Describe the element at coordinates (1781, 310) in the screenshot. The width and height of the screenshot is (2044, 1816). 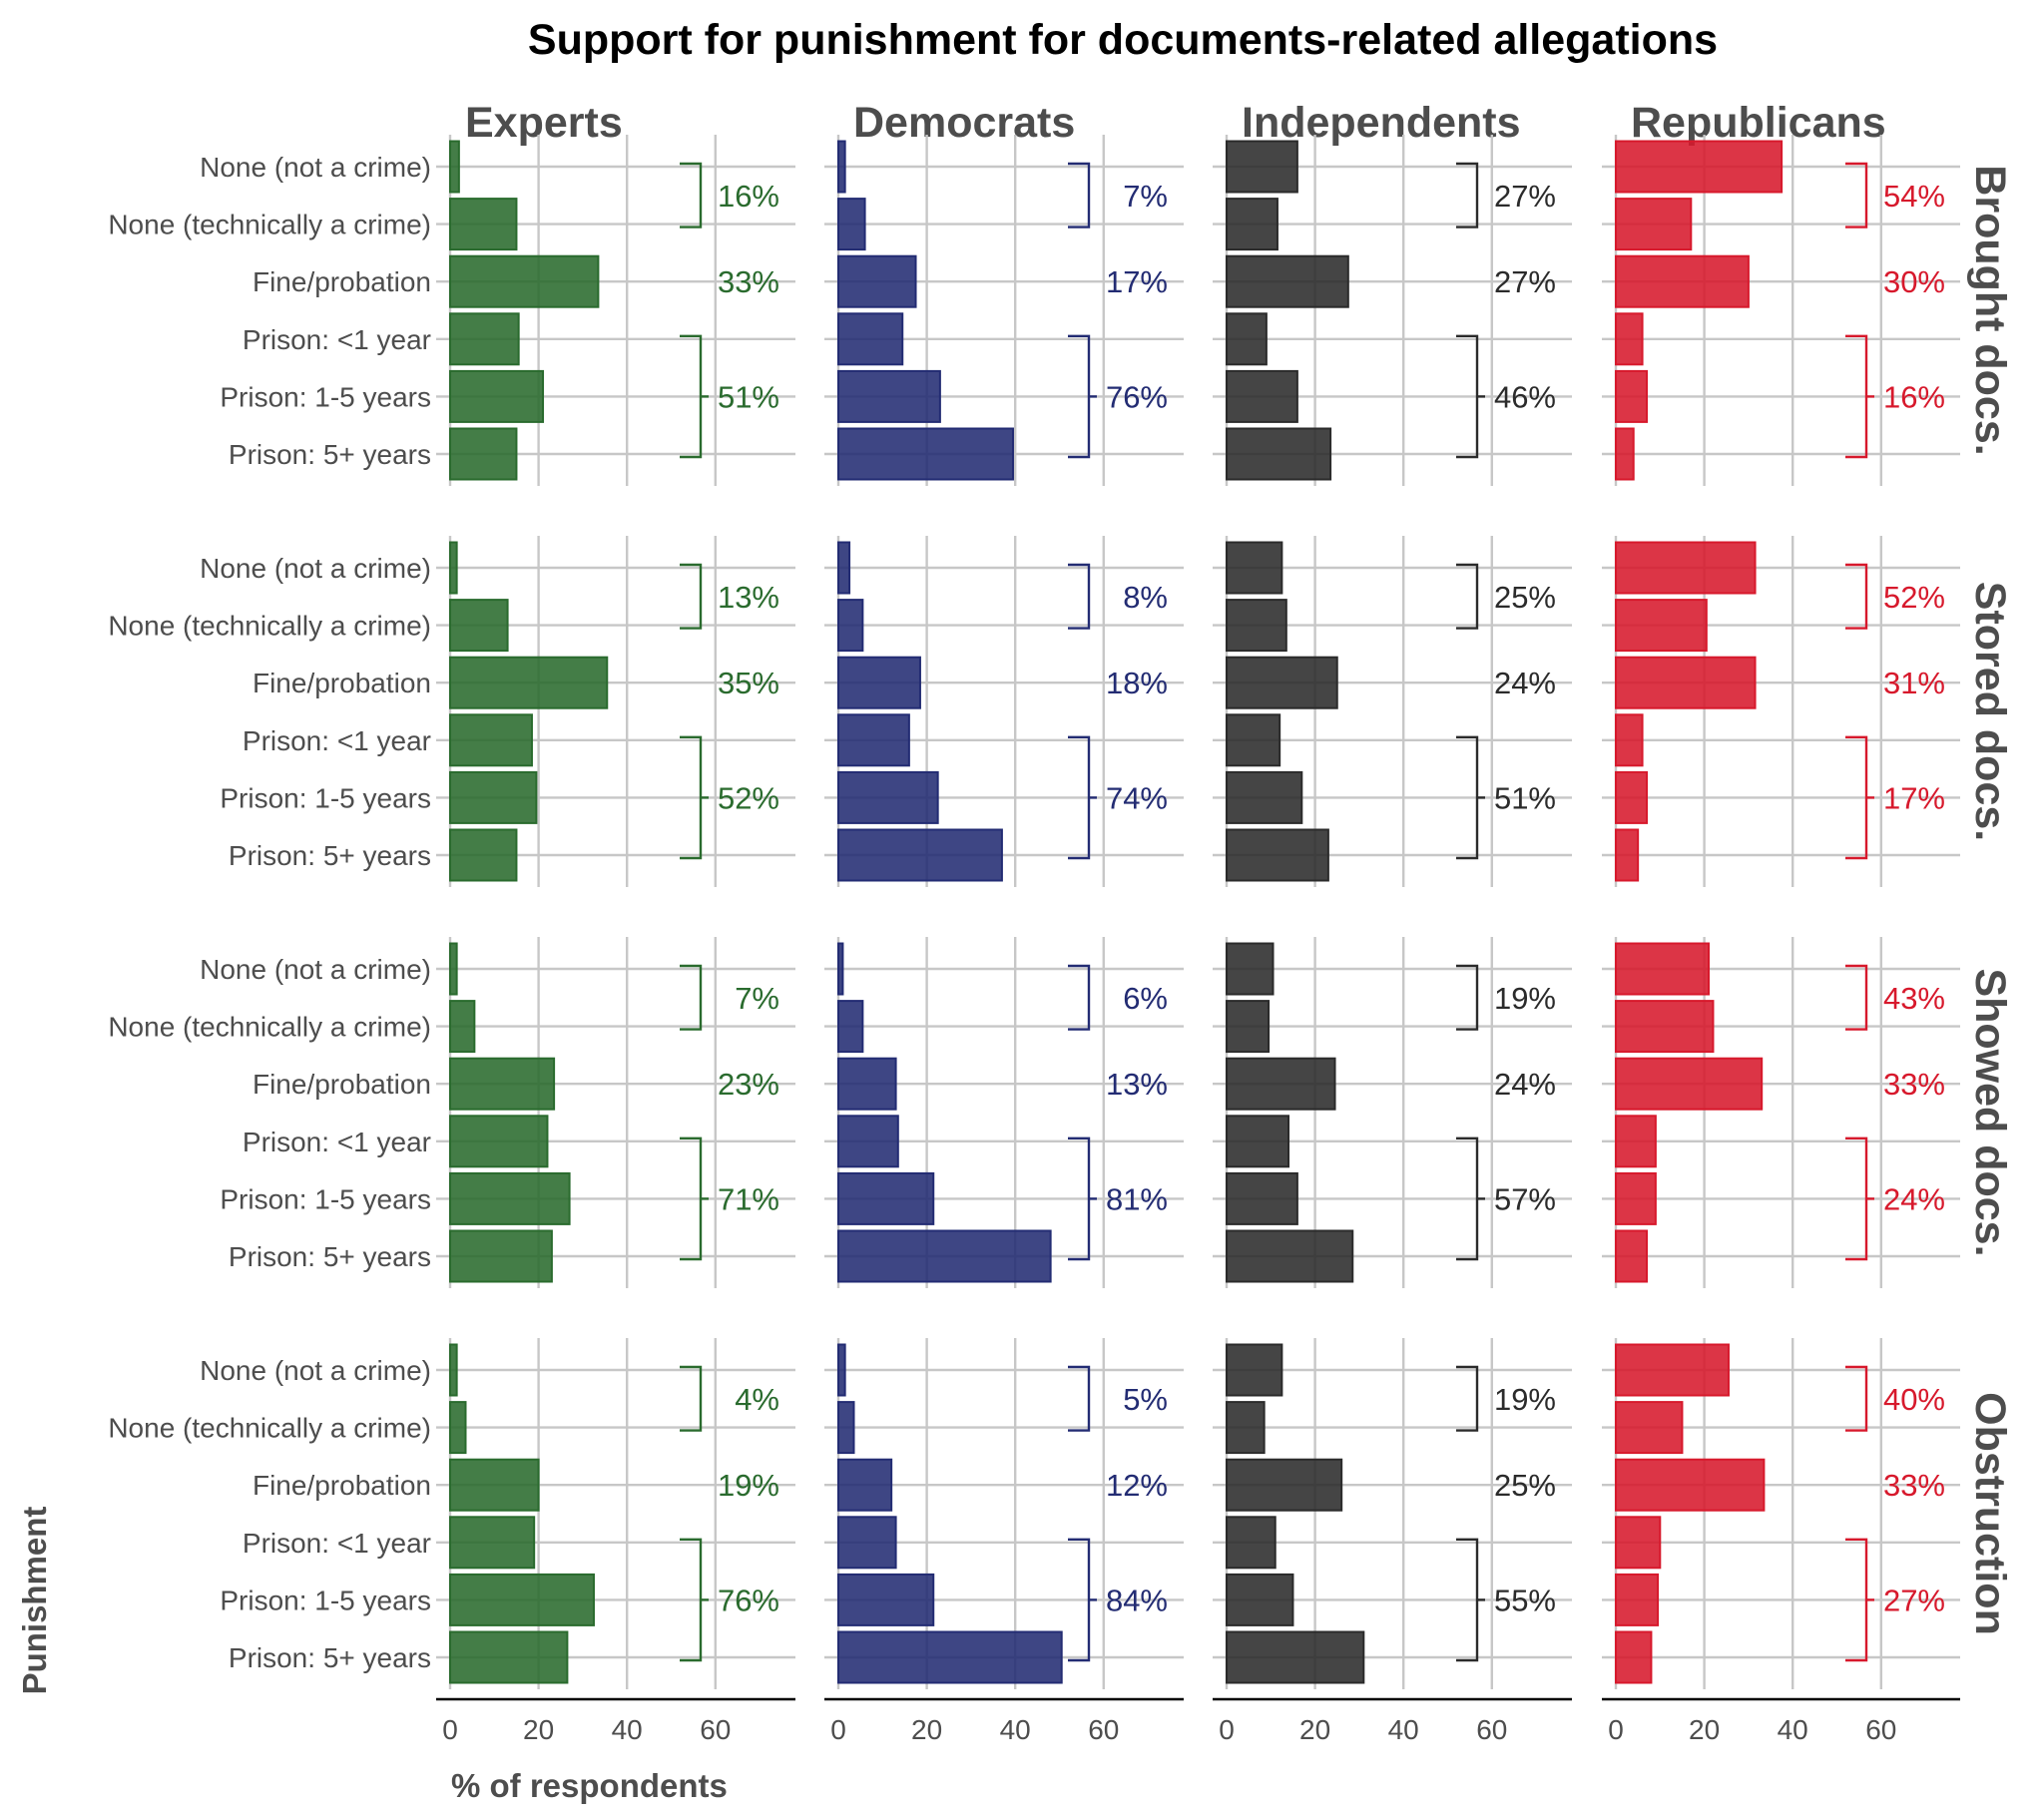
I see `panel-republicans-0: 54% 30% 16%` at that location.